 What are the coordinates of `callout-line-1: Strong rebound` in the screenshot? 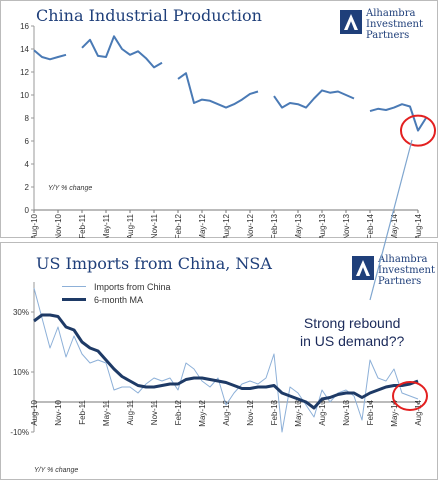 It's located at (352, 323).